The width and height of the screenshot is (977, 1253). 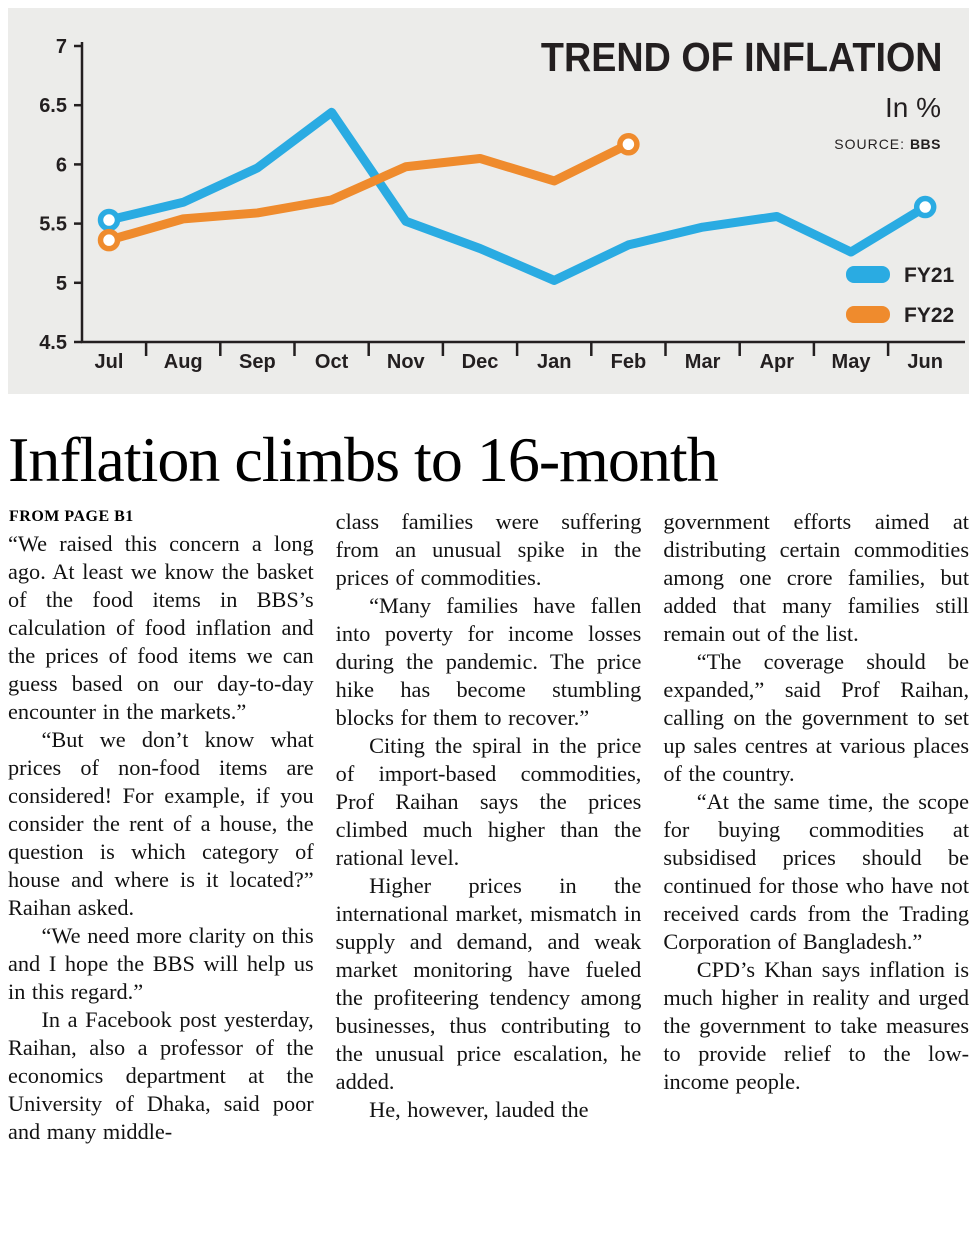 What do you see at coordinates (742, 57) in the screenshot?
I see `chart-title: TREND OF INFLATION` at bounding box center [742, 57].